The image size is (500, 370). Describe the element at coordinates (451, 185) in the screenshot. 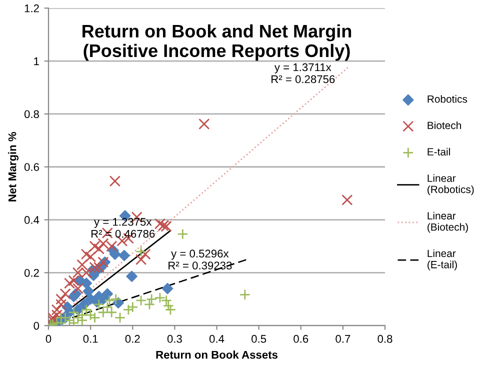

I see `legend-label: Linear (Robotics)` at that location.